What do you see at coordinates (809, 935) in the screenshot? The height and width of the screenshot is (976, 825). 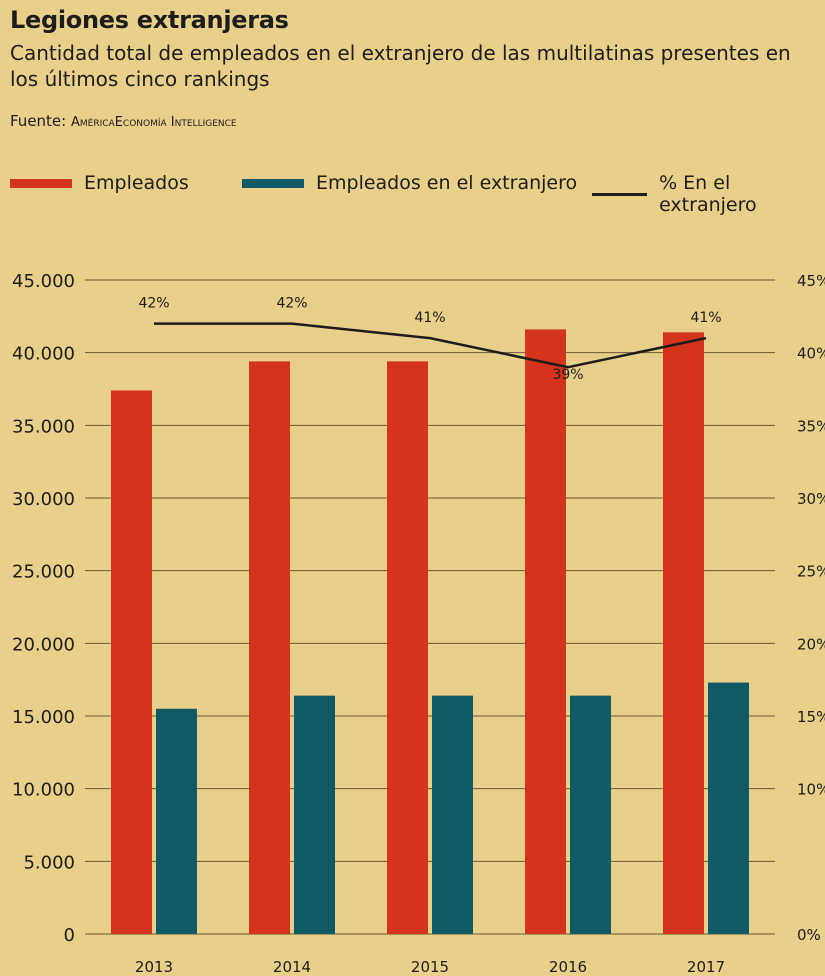 I see `y-tick-right: 0%` at bounding box center [809, 935].